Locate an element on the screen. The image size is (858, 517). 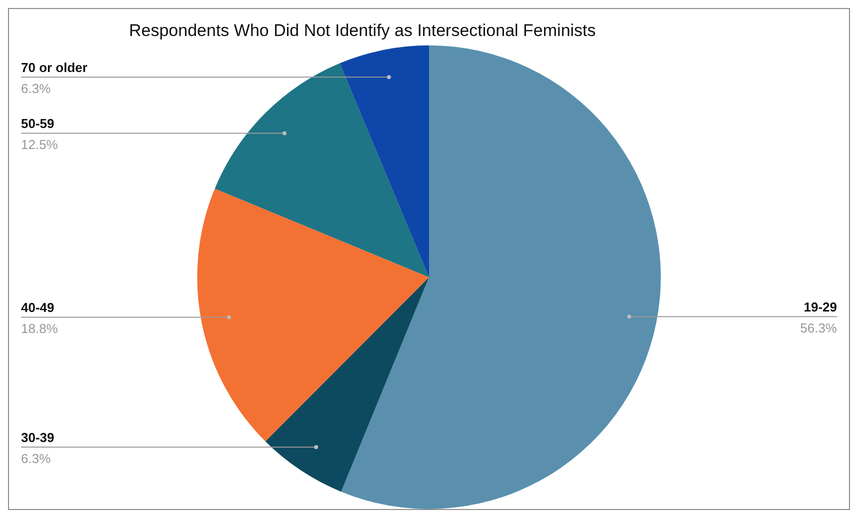
slice-label: 19-29 is located at coordinates (820, 307).